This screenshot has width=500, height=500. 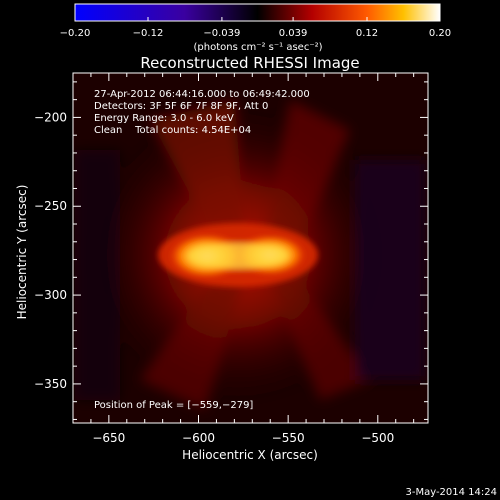 I want to click on footer-timestamp: 3-May-2014 14:24, so click(x=451, y=492).